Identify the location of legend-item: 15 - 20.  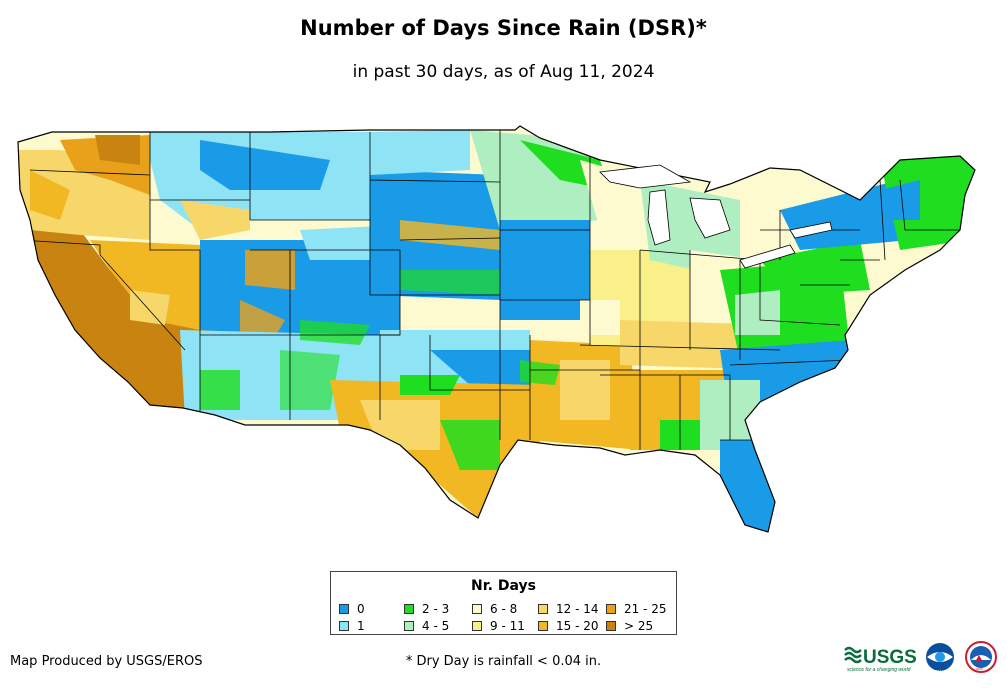
(568, 626).